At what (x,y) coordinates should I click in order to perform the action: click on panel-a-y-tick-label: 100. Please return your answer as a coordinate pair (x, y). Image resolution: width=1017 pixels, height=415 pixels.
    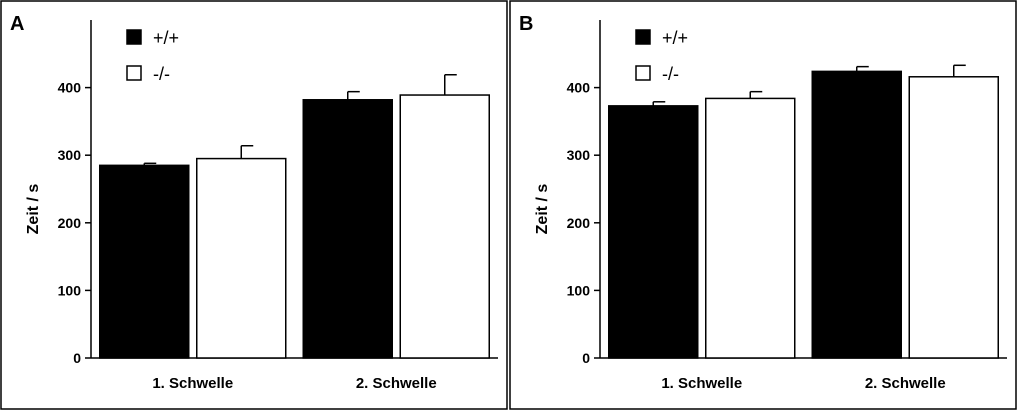
    Looking at the image, I should click on (70, 290).